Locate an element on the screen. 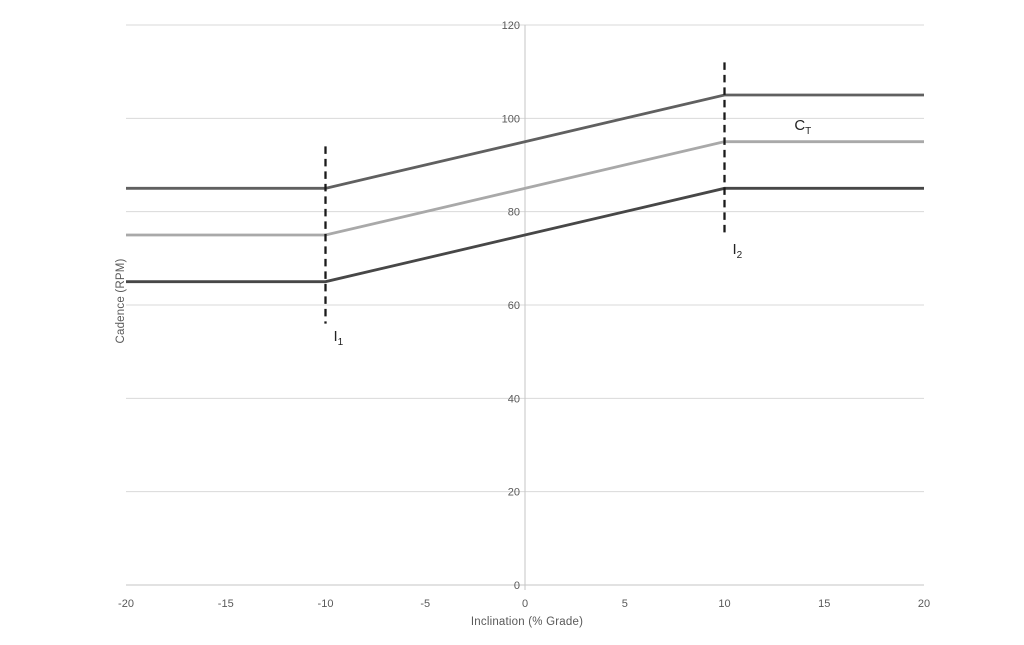 The width and height of the screenshot is (1024, 645). x-tick-label: 15 is located at coordinates (824, 604).